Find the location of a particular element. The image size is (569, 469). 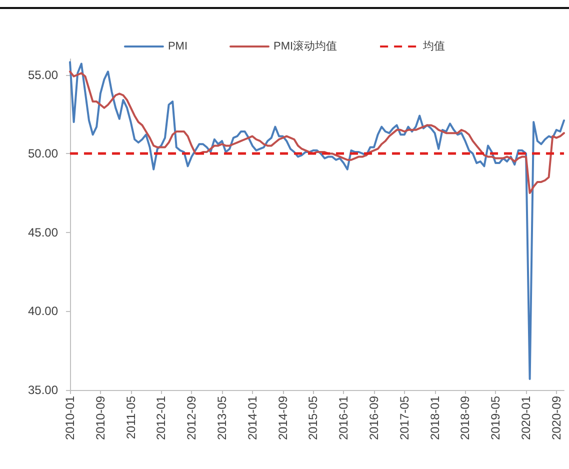

legend-label: PMI is located at coordinates (178, 46).